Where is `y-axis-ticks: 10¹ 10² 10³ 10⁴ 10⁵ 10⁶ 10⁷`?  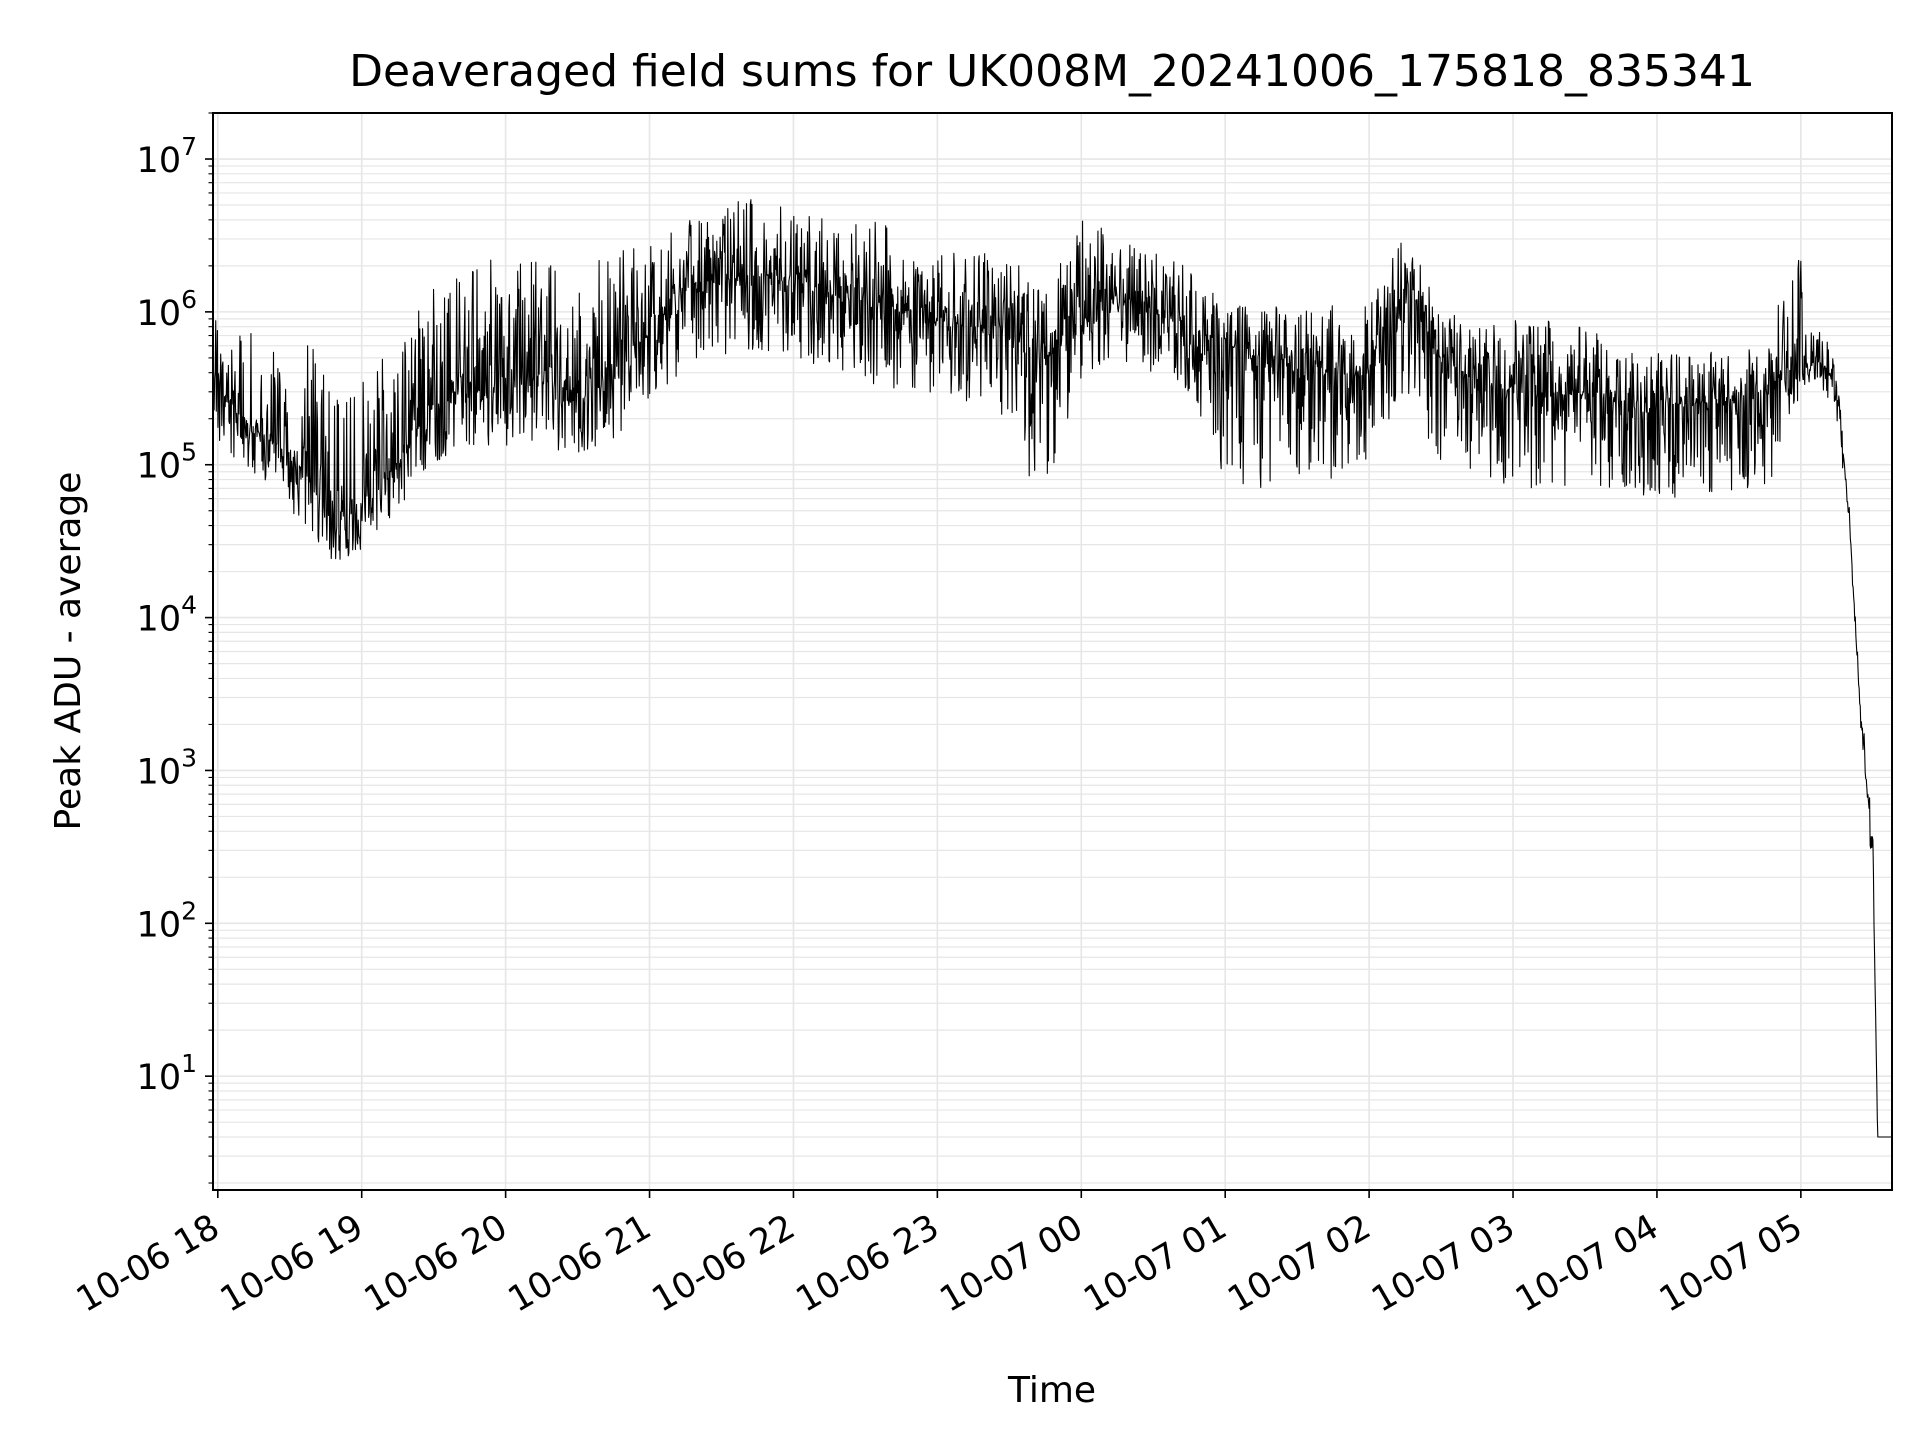 y-axis-ticks: 10¹ 10² 10³ 10⁴ 10⁵ 10⁶ 10⁷ is located at coordinates (175, 648).